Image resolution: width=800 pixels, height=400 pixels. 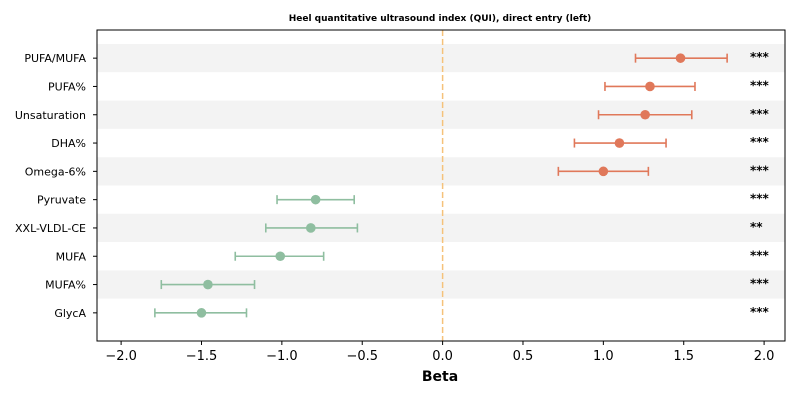 What do you see at coordinates (55, 171) in the screenshot?
I see `row-label: Omega-6%` at bounding box center [55, 171].